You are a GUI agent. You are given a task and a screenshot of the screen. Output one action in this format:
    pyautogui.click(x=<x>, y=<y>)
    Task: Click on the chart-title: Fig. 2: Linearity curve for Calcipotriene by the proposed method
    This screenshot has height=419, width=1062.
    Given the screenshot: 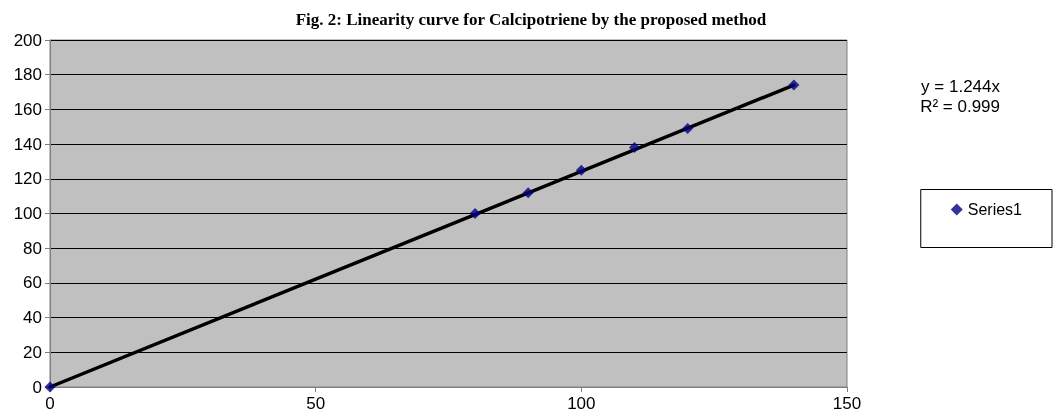 What is the action you would take?
    pyautogui.click(x=531, y=19)
    